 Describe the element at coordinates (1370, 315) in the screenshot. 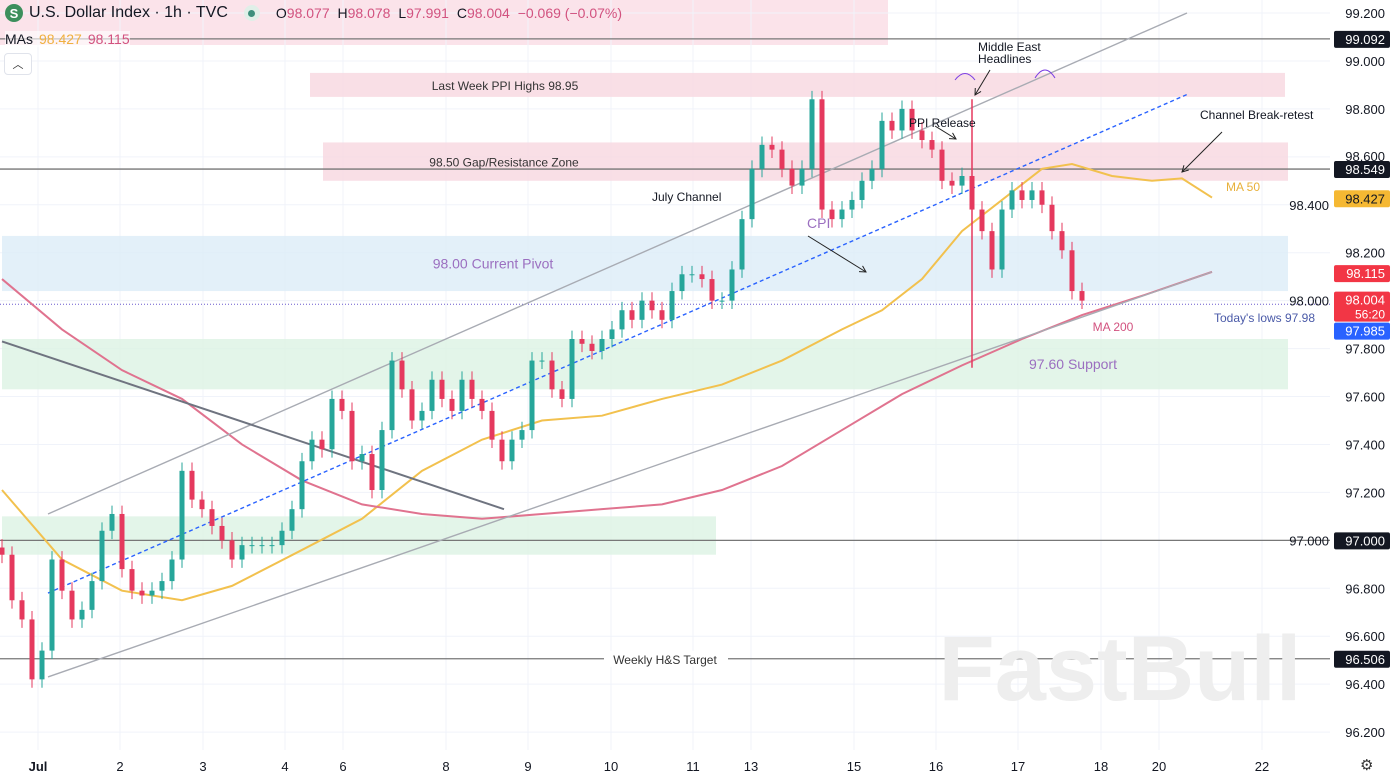

I see `last-price-badge-countdown: 56:20` at that location.